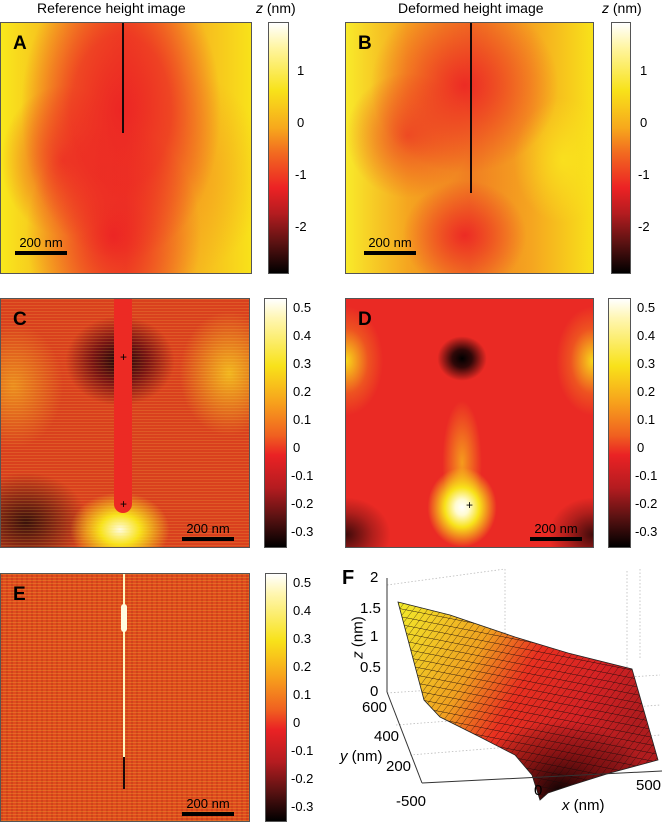  What do you see at coordinates (375, 707) in the screenshot?
I see `y-tick: 600` at bounding box center [375, 707].